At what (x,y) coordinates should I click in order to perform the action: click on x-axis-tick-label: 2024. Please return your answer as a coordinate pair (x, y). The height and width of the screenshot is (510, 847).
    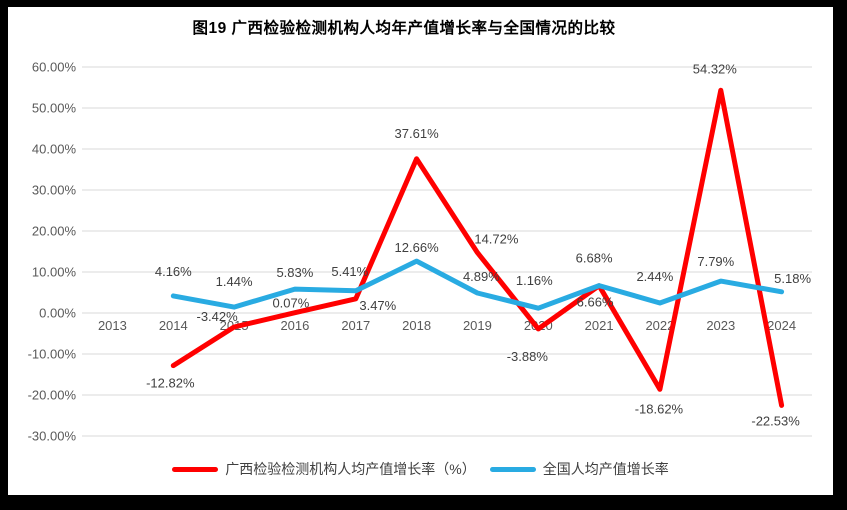
    Looking at the image, I should click on (781, 325).